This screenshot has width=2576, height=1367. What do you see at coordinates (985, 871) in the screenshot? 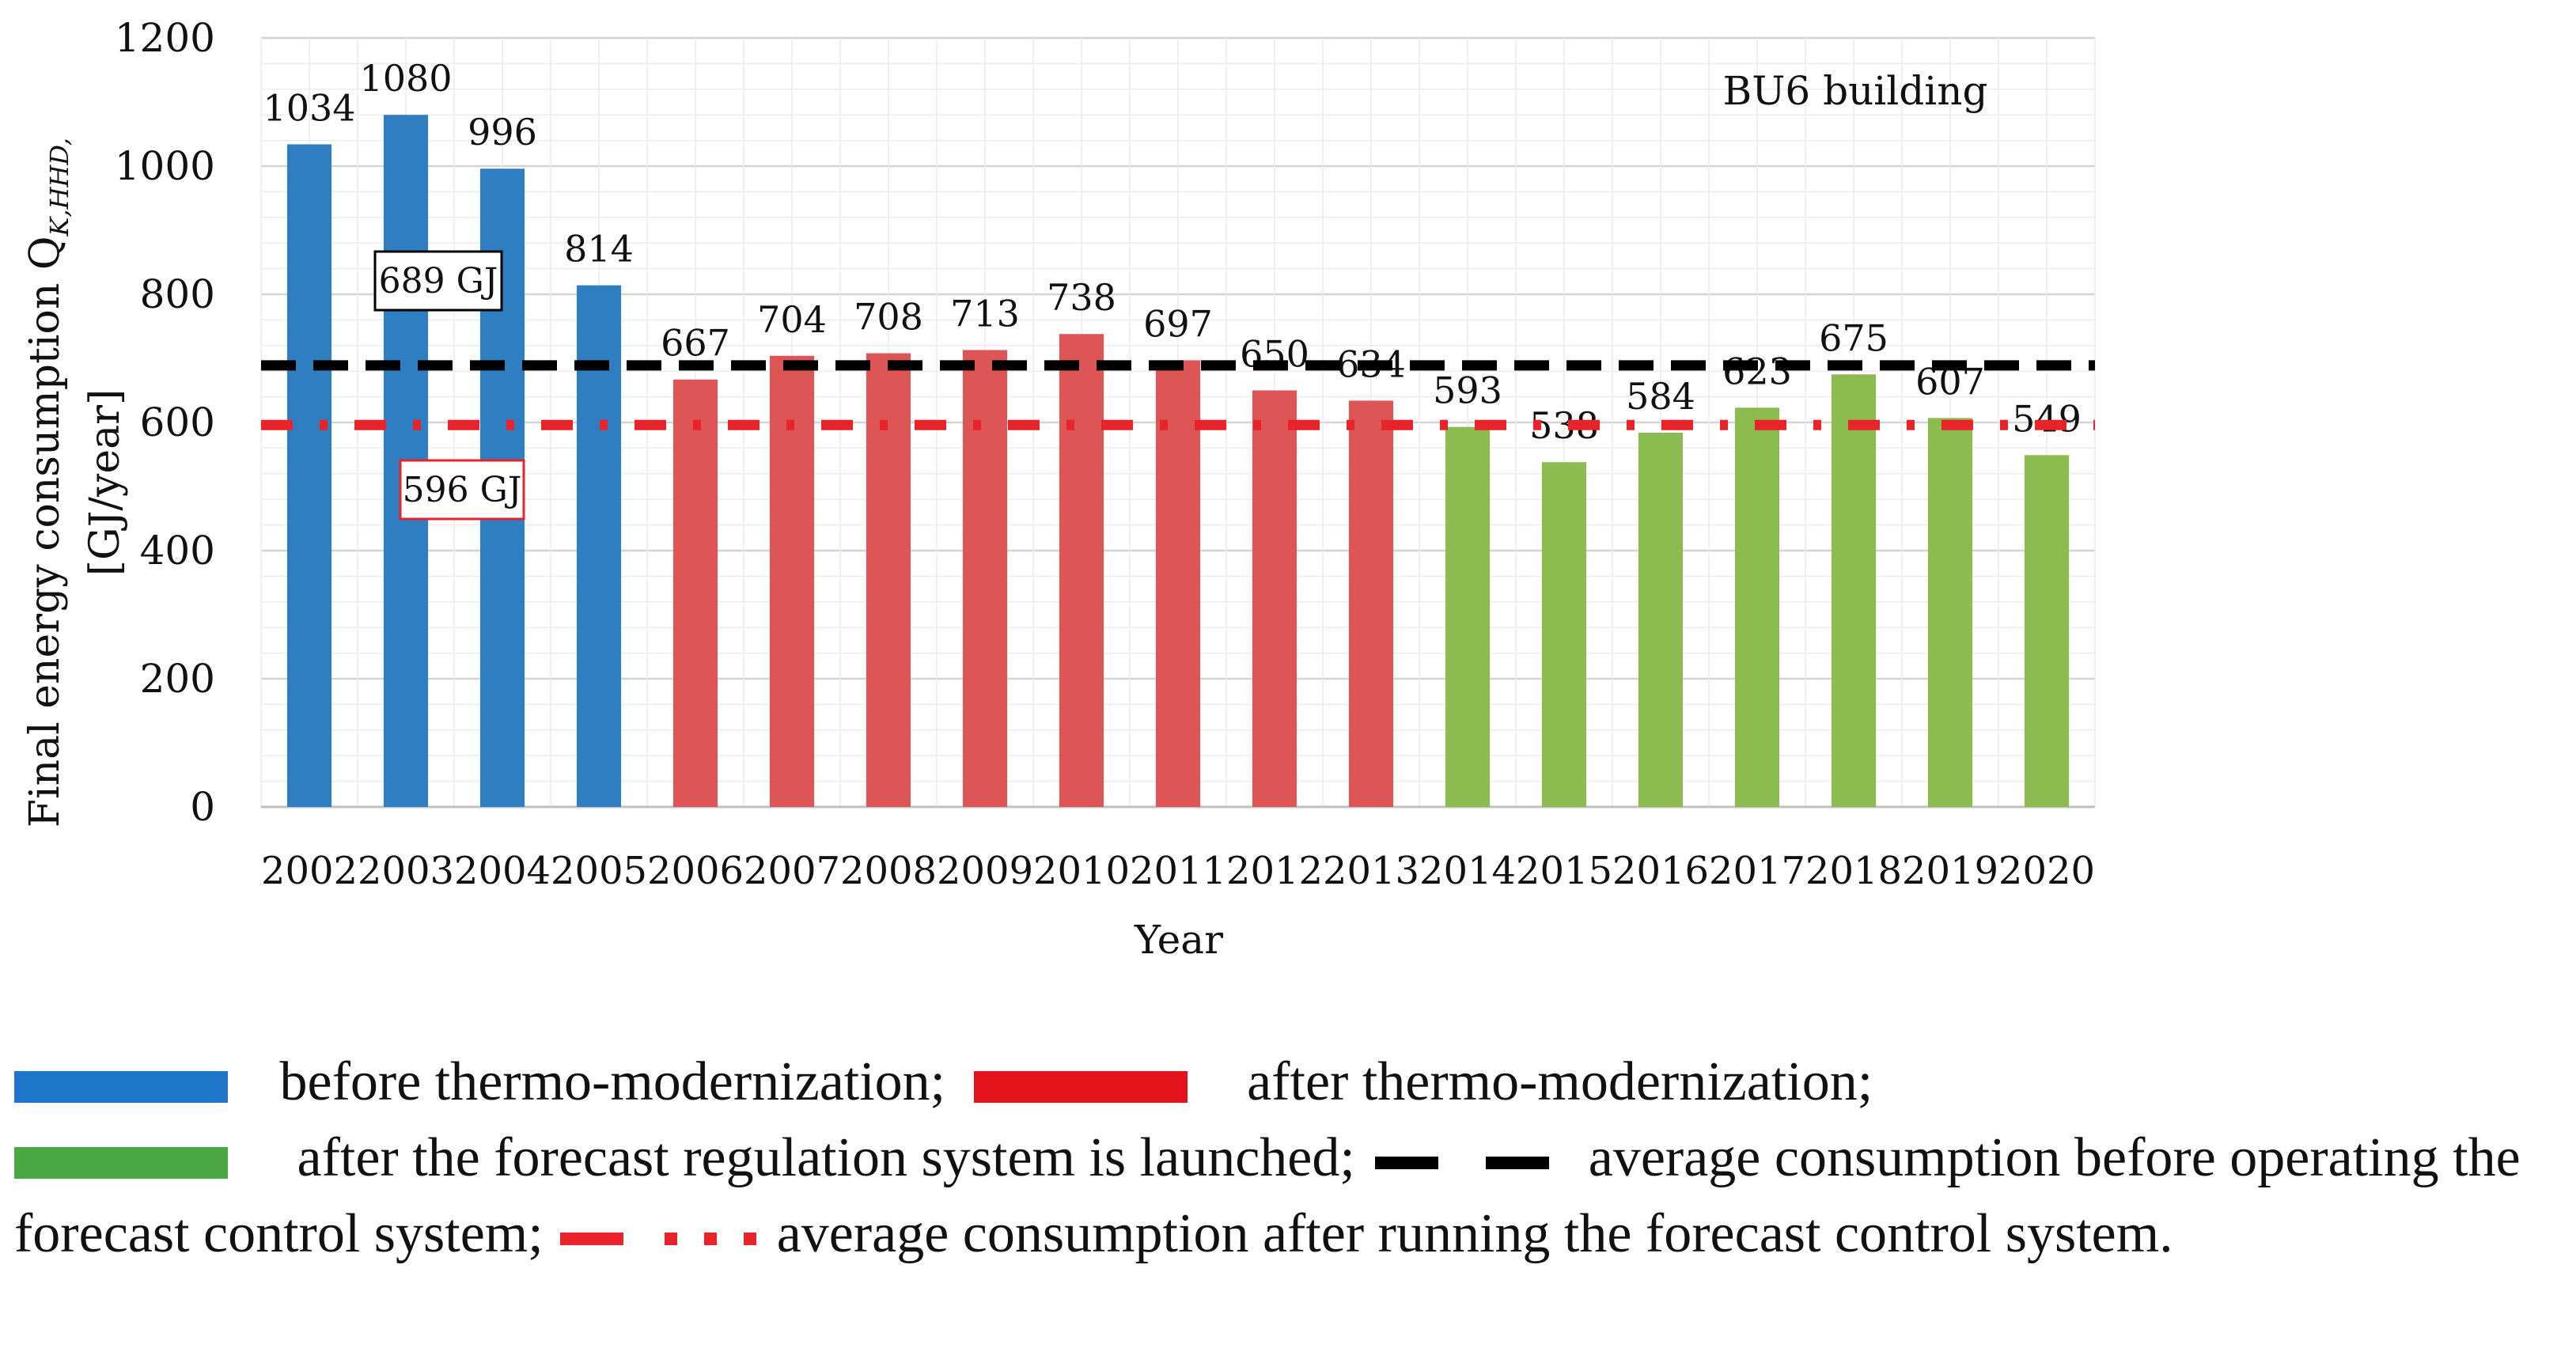
I see `x-tick-label: 2009` at bounding box center [985, 871].